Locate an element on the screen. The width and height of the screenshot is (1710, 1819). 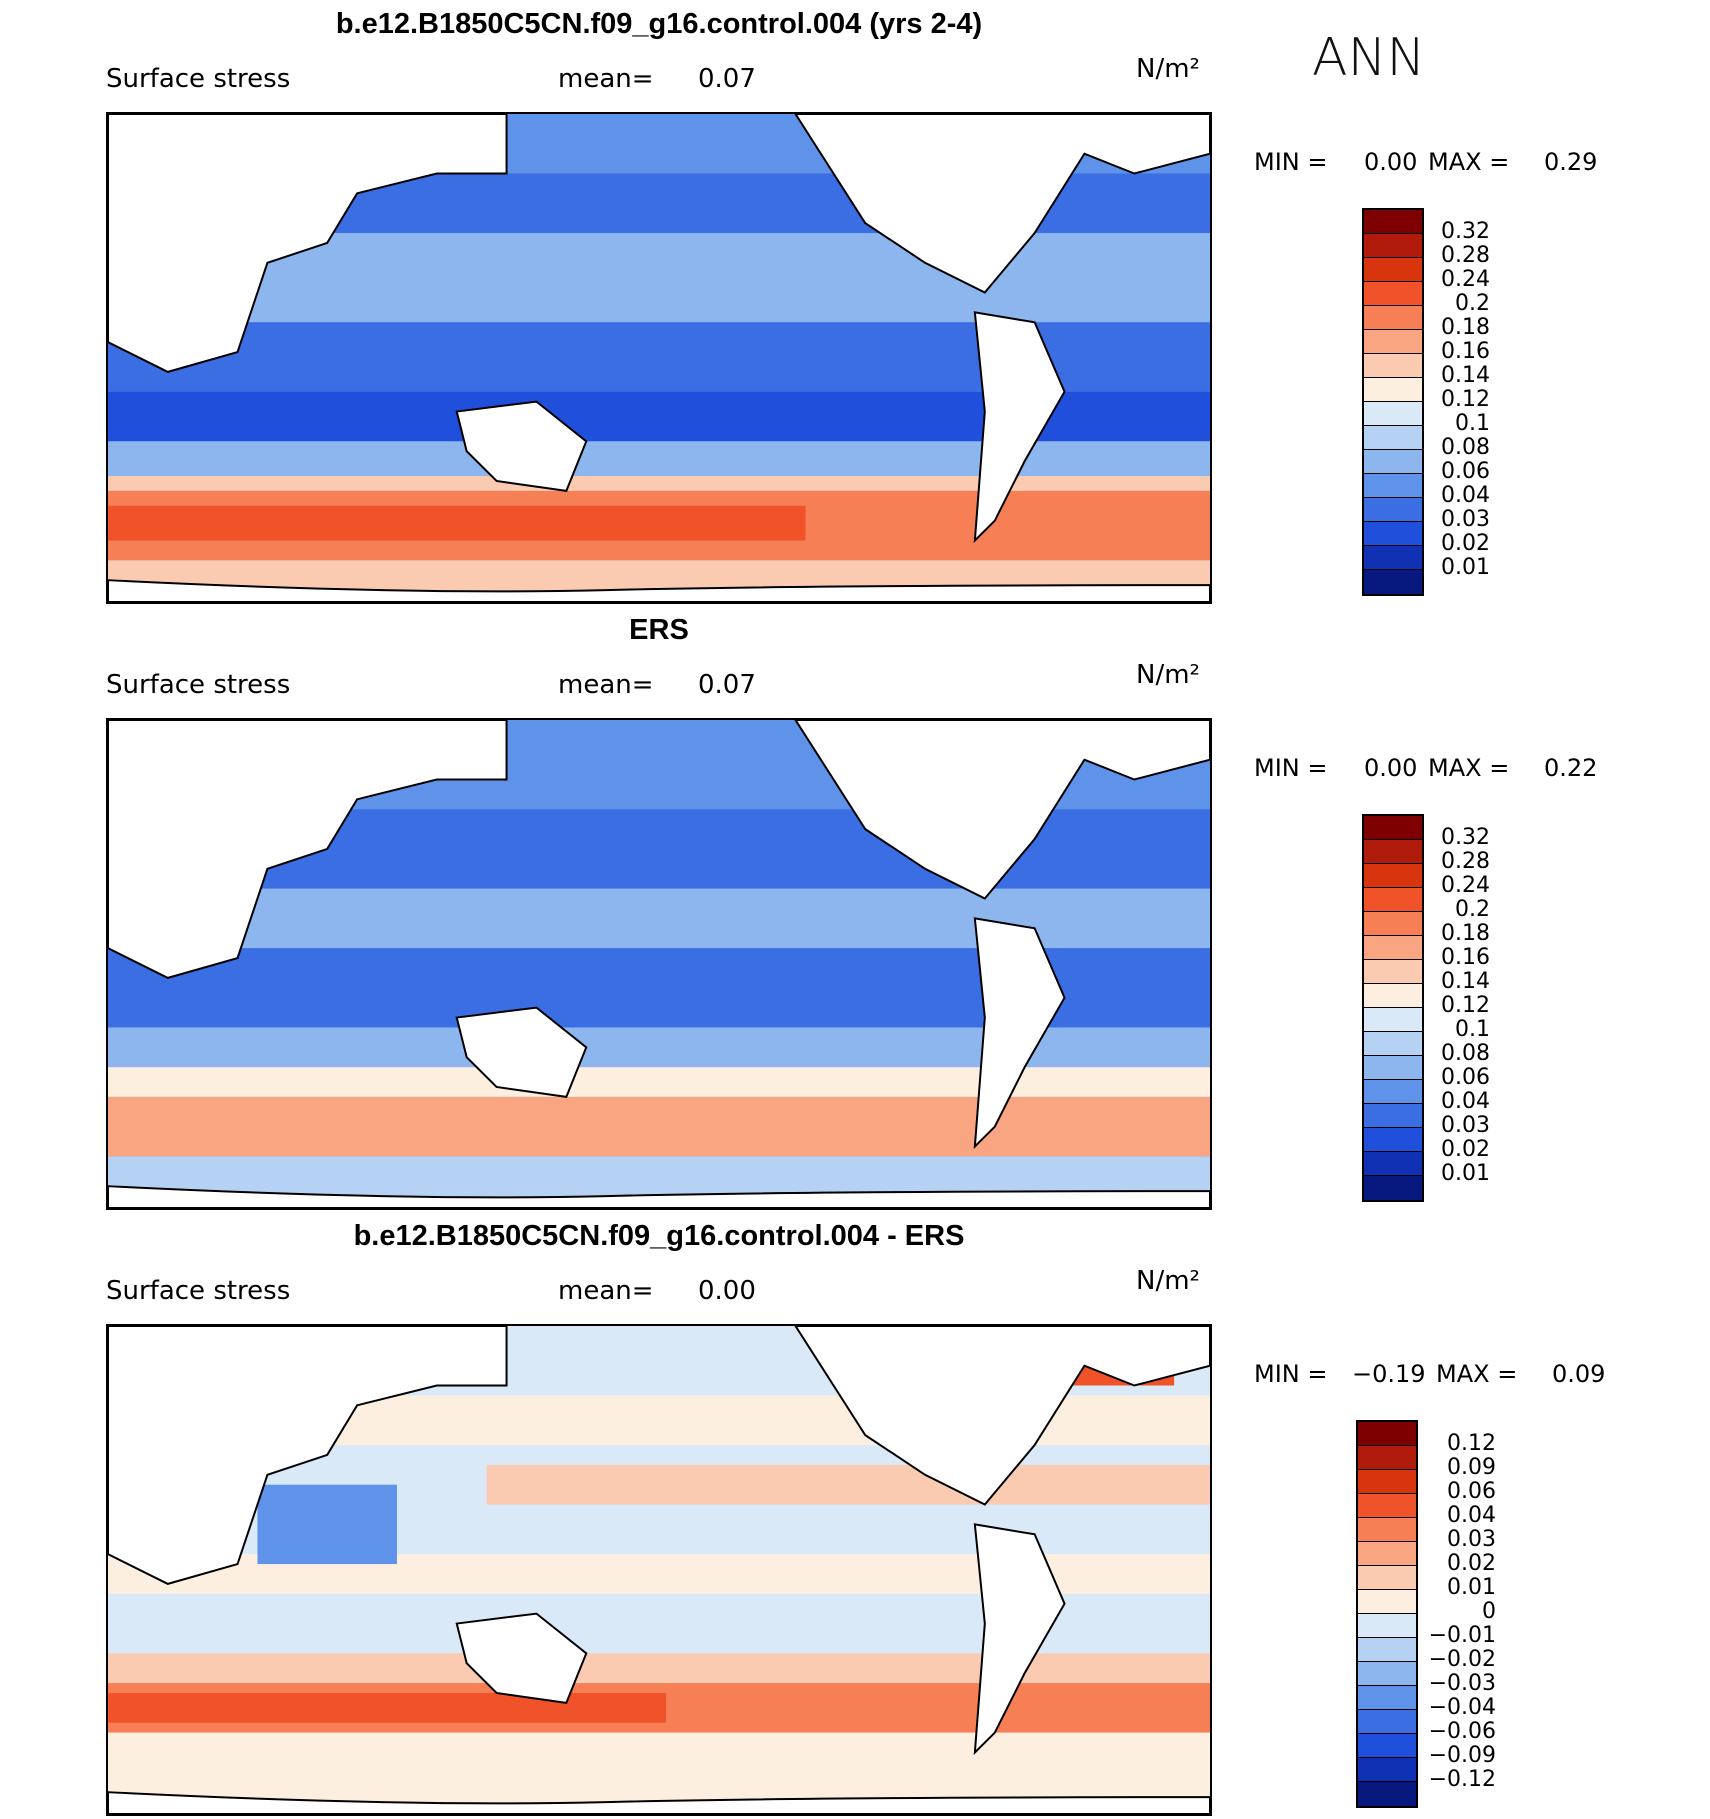
colorbar-tick-label: −0.01 is located at coordinates (1462, 1635).